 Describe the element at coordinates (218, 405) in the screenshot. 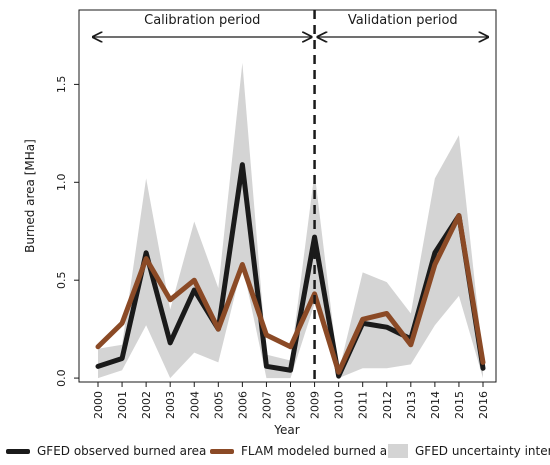

I see `x-tick-label: 2005` at that location.